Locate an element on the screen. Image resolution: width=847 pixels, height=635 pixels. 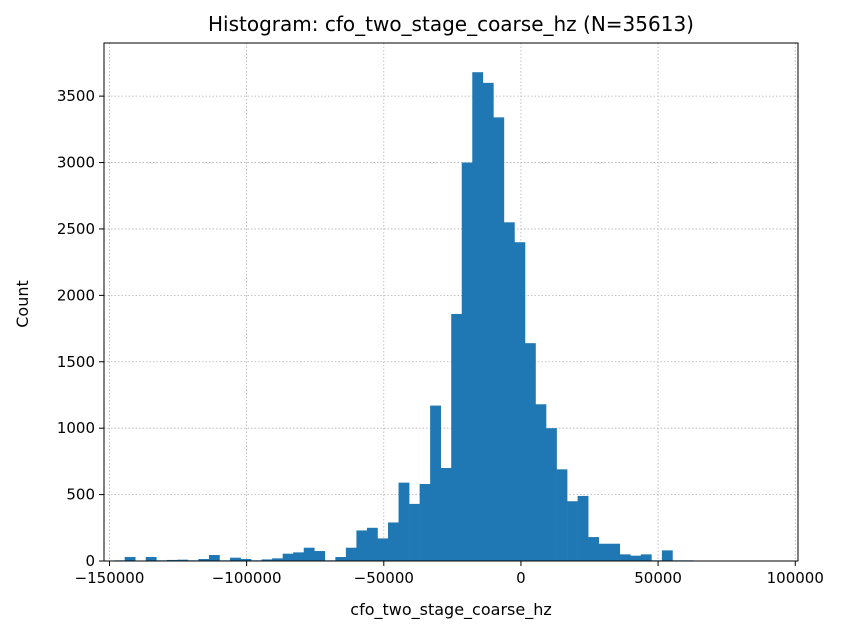
x-axis-label: cfo_two_stage_coarse_hz is located at coordinates (450, 610).